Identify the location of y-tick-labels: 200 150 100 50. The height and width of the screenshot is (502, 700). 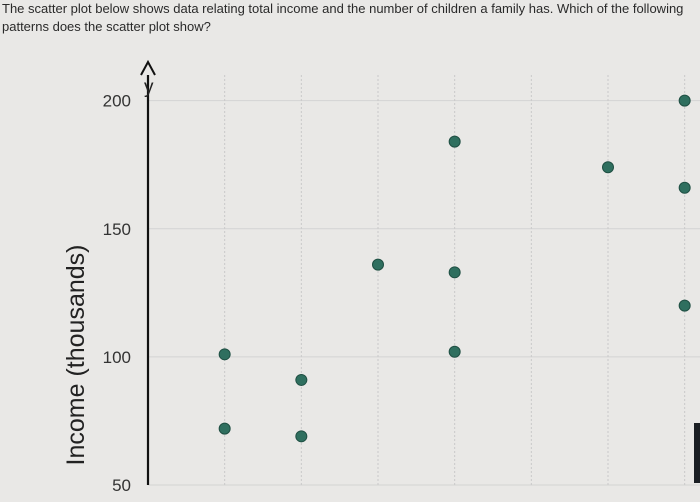
(117, 293).